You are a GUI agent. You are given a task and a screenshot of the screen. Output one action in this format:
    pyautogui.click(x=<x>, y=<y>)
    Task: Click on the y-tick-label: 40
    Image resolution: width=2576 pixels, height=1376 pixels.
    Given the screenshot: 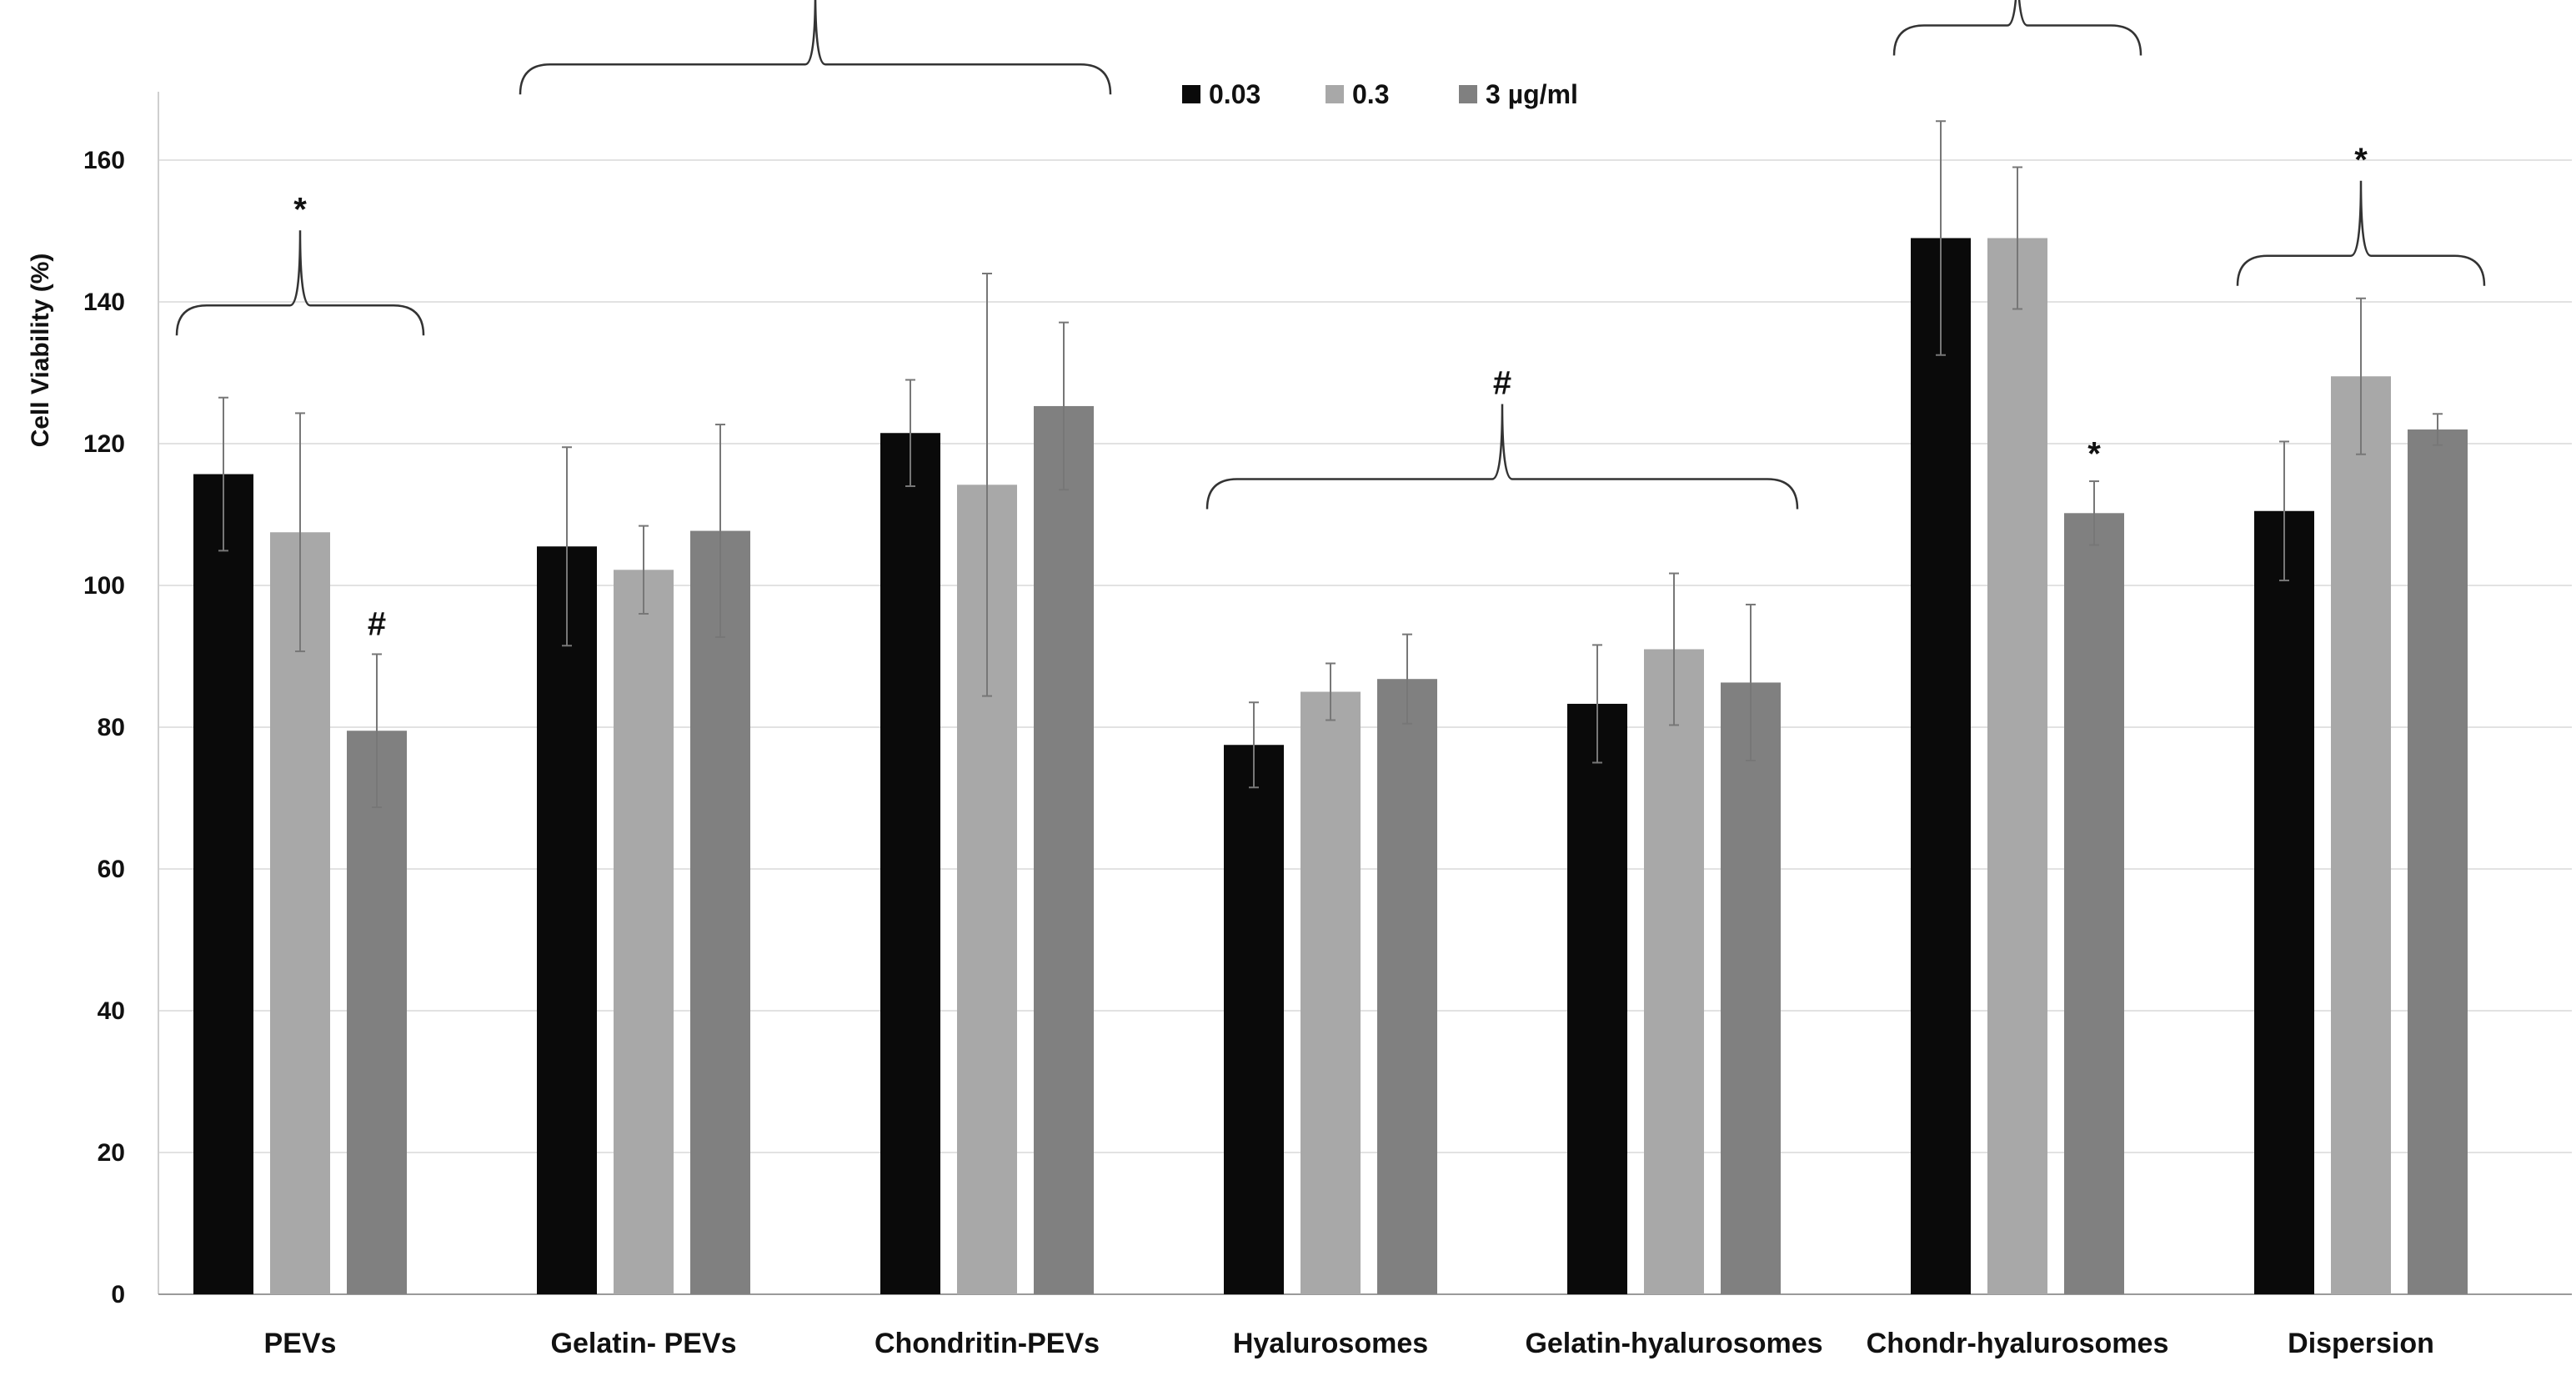 What is the action you would take?
    pyautogui.click(x=111, y=1011)
    